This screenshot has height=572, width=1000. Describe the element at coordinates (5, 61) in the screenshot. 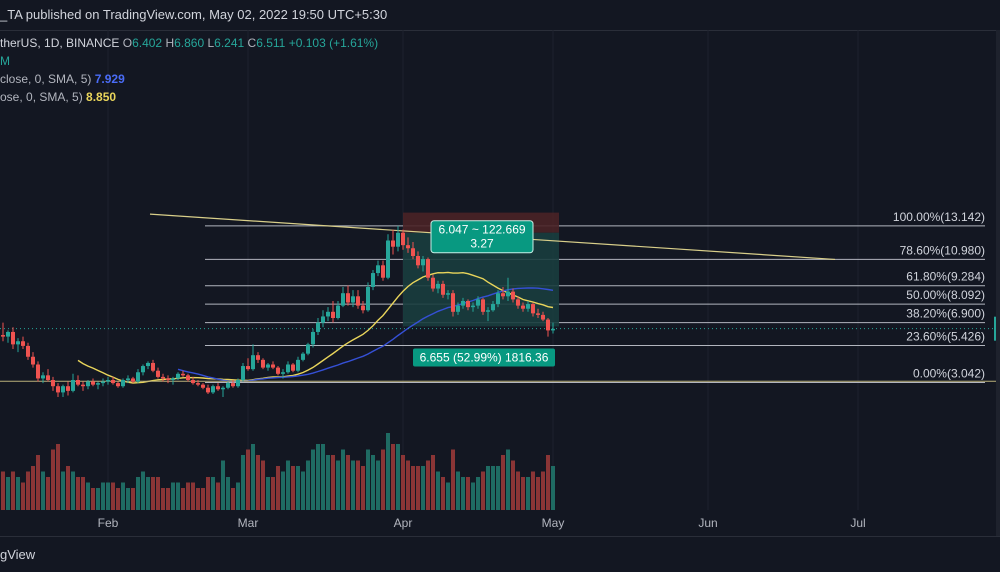

I see `legend-line2: M` at that location.